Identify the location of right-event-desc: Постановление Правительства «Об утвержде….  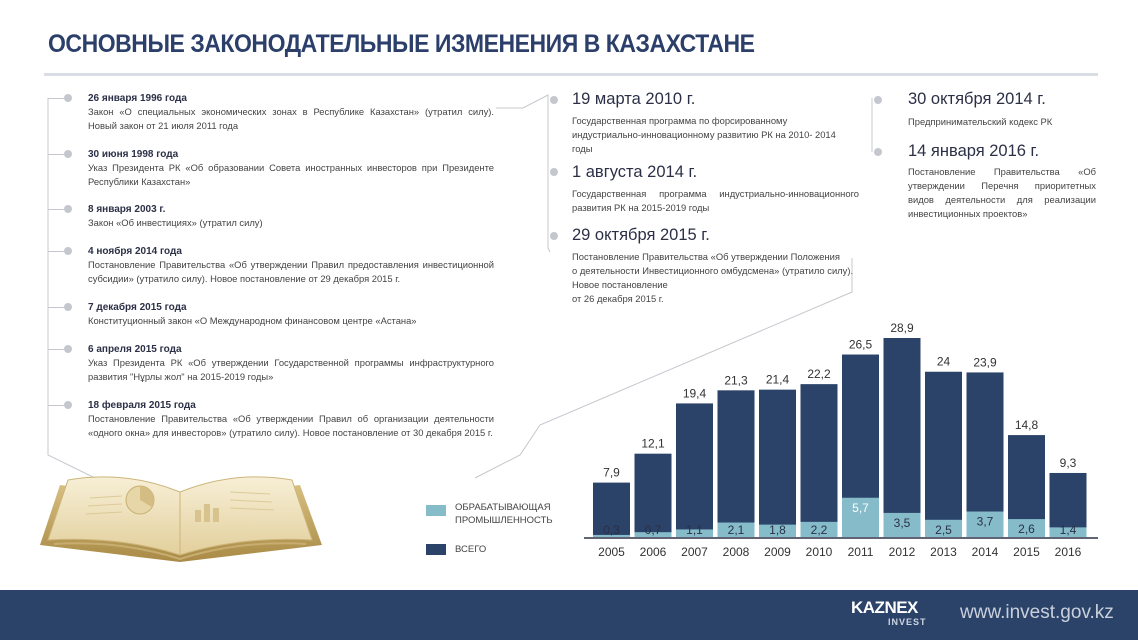
(1002, 192).